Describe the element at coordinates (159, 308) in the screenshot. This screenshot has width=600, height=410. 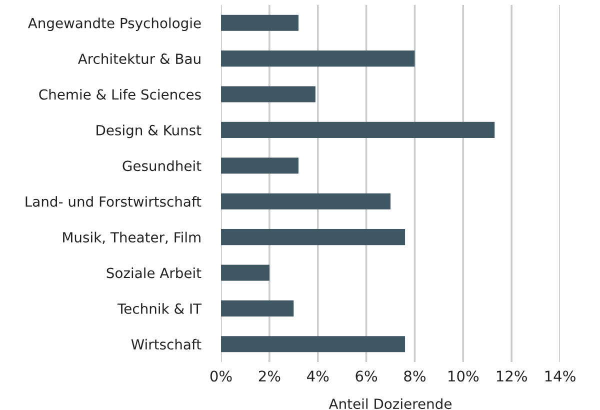
I see `y-tick-label: Technik & IT` at that location.